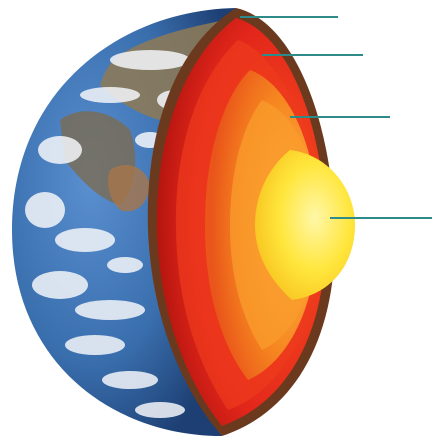 The image size is (433, 437). I want to click on landmass-desert, so click(129, 188).